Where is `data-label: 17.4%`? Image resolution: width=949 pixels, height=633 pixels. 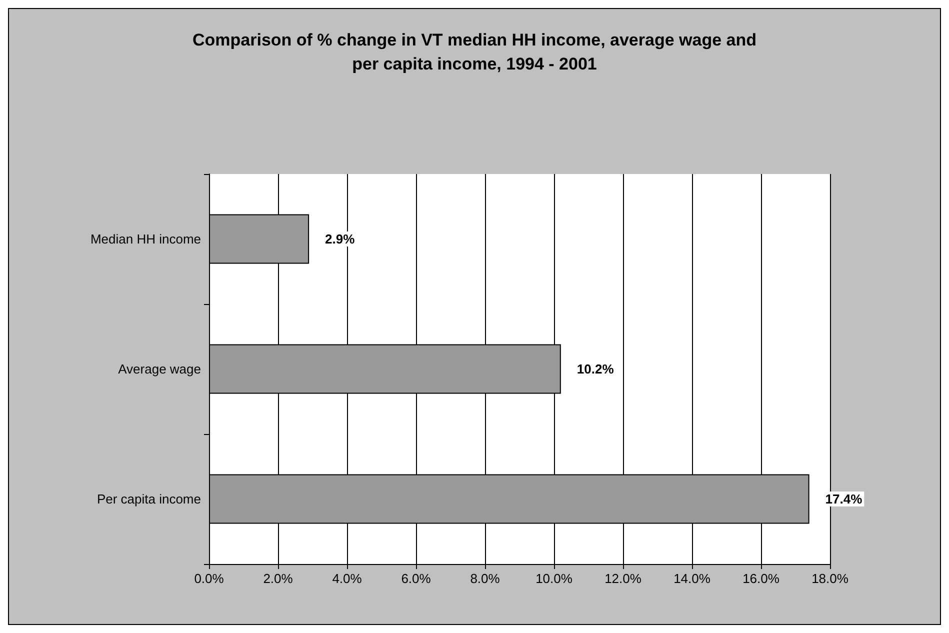
data-label: 17.4% is located at coordinates (844, 499).